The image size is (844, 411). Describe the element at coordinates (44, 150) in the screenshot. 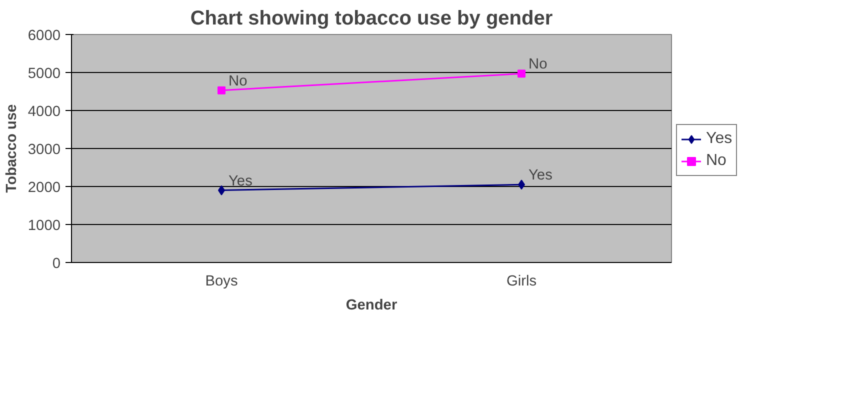

I see `y-tick-label: 3000` at that location.